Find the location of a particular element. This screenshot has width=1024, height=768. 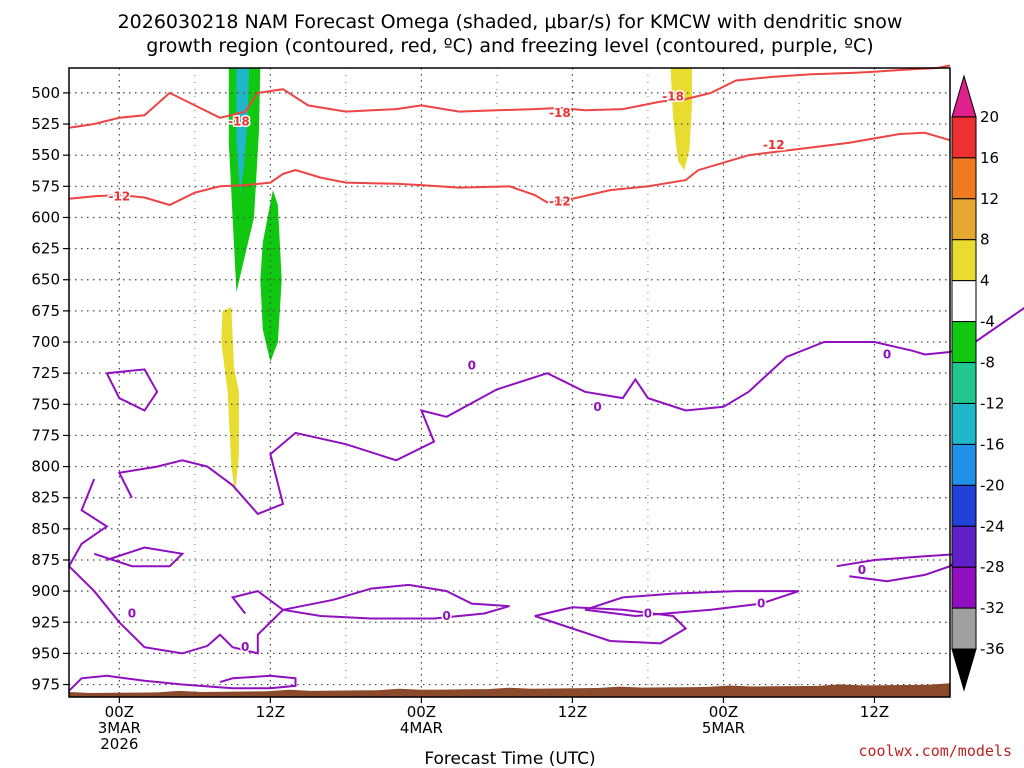

colorbar-label-7: -12 is located at coordinates (992, 403).